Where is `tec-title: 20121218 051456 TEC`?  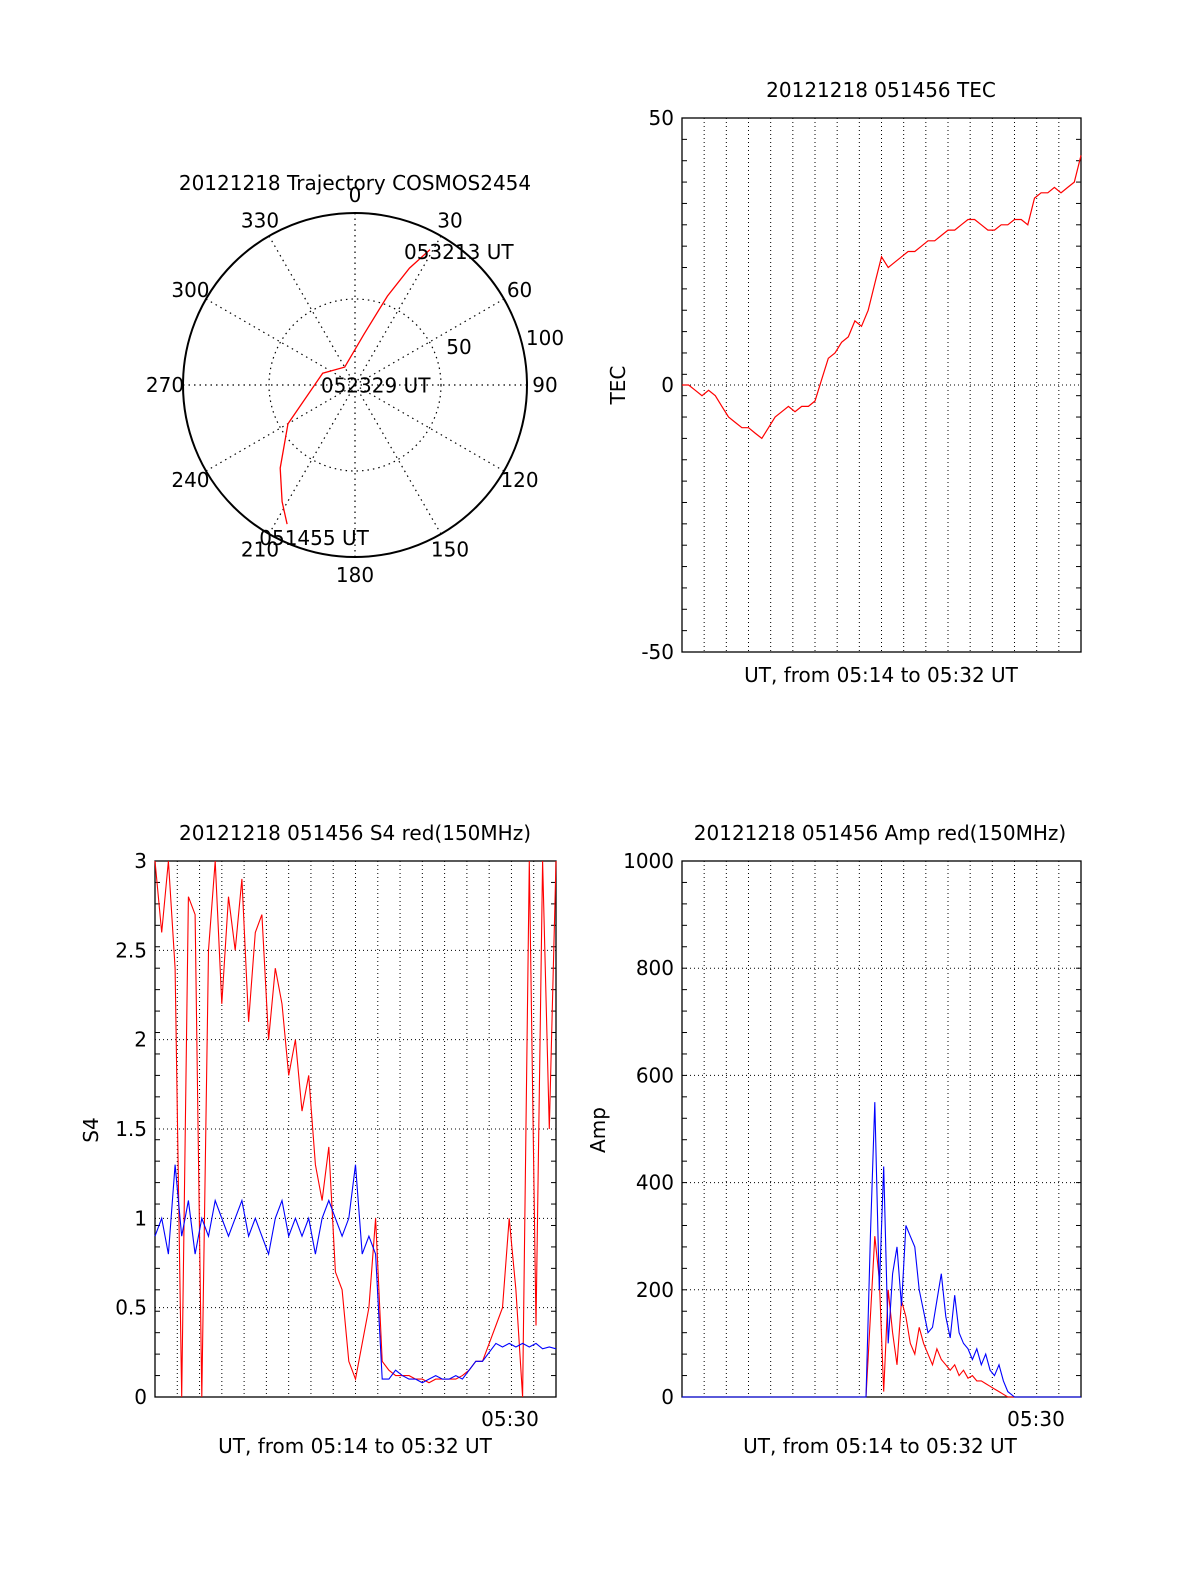 tec-title: 20121218 051456 TEC is located at coordinates (881, 90).